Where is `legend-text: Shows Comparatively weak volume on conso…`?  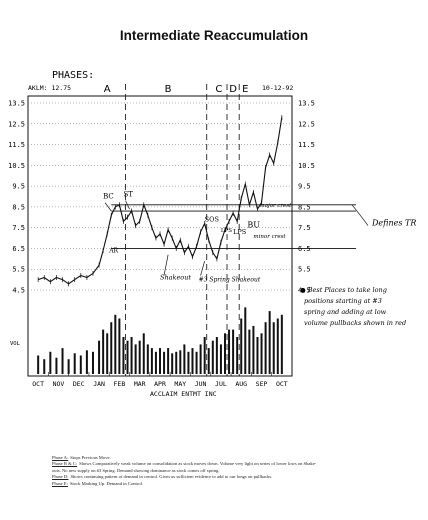
legend-text: Shows Comparatively weak volume on conso… is located at coordinates (198, 464).